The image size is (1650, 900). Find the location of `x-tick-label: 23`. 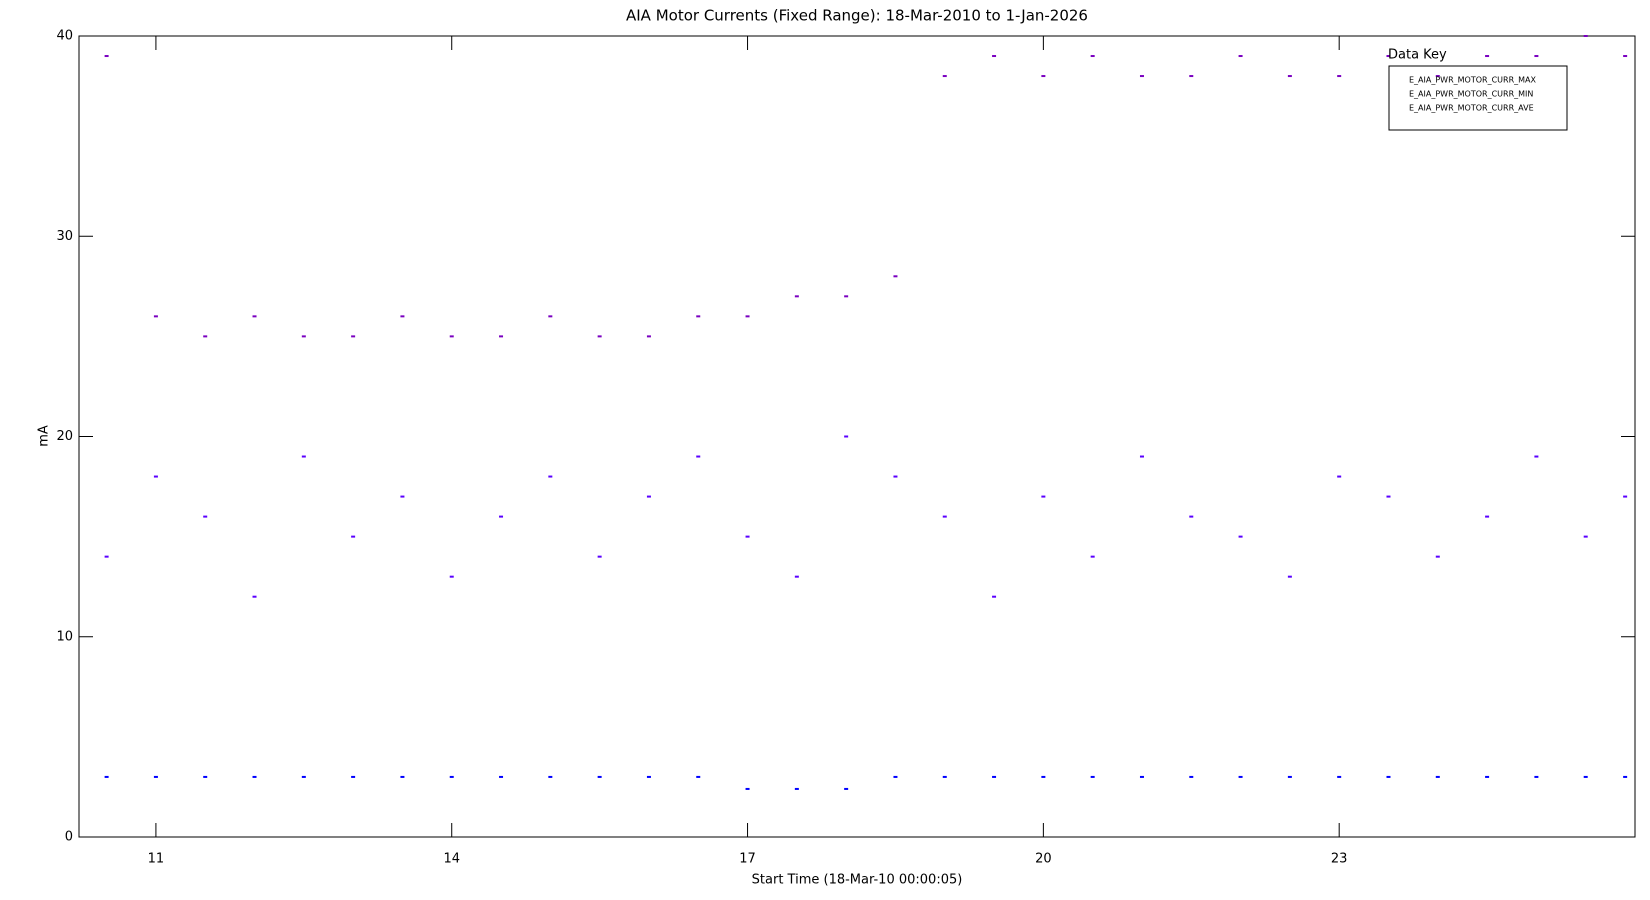

x-tick-label: 23 is located at coordinates (1339, 859).